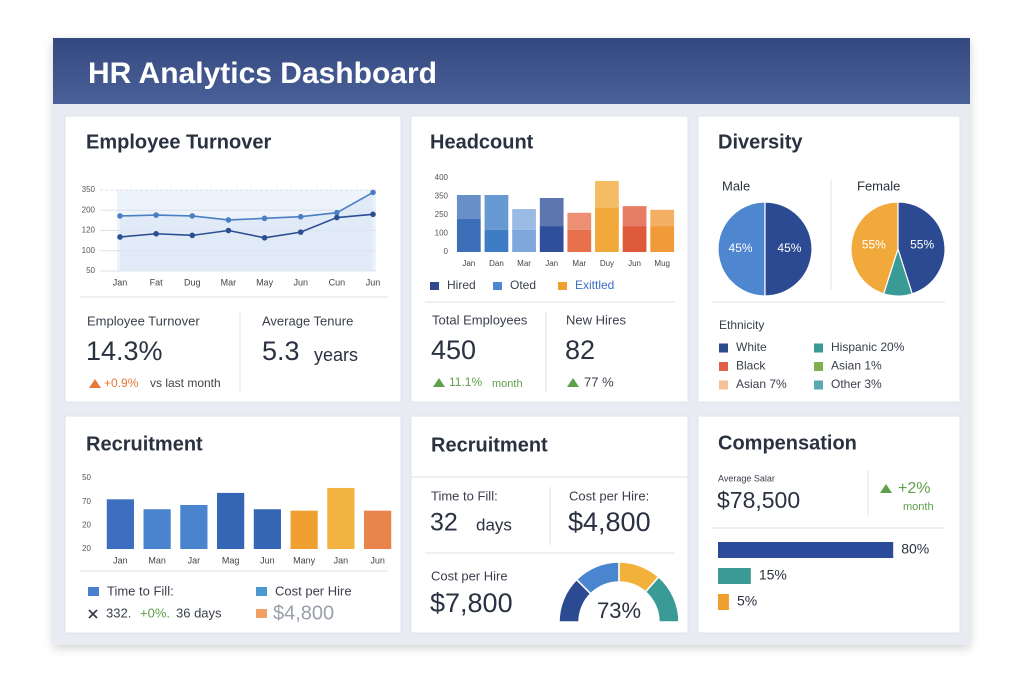 Image resolution: width=1024 pixels, height=683 pixels. What do you see at coordinates (185, 383) in the screenshot?
I see `kpi-note: vs last month` at bounding box center [185, 383].